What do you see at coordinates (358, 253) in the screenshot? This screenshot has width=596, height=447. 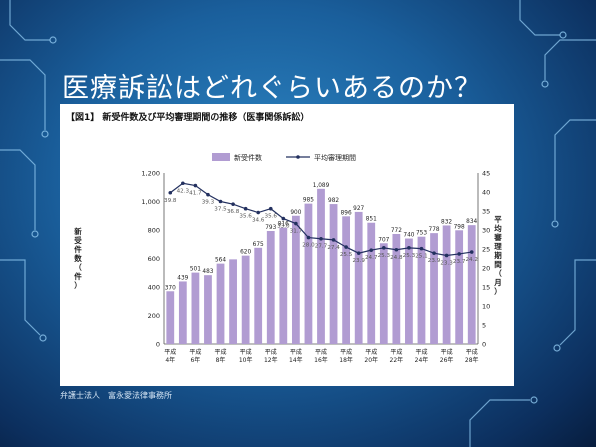 I see `line-point-平成19年` at bounding box center [358, 253].